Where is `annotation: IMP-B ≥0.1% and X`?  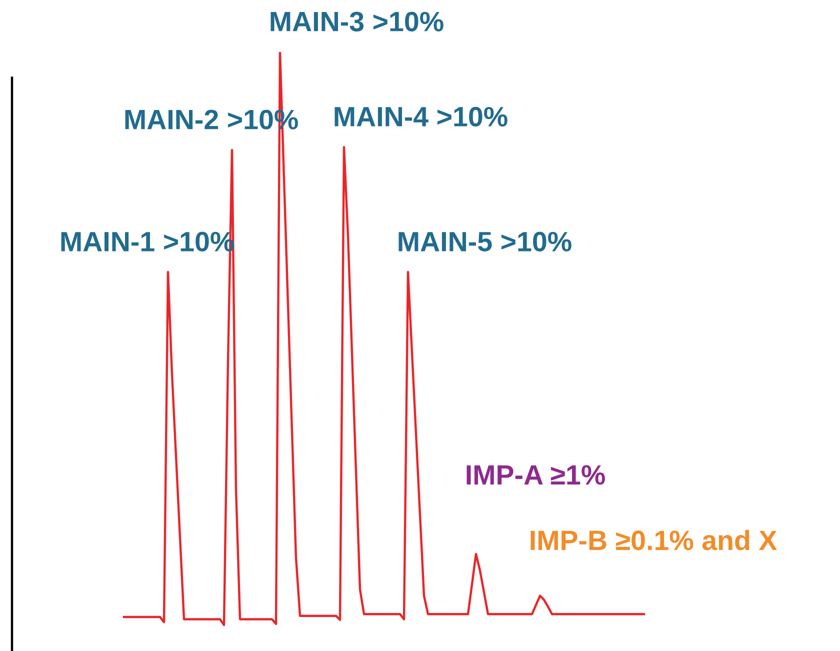
annotation: IMP-B ≥0.1% and X is located at coordinates (653, 540).